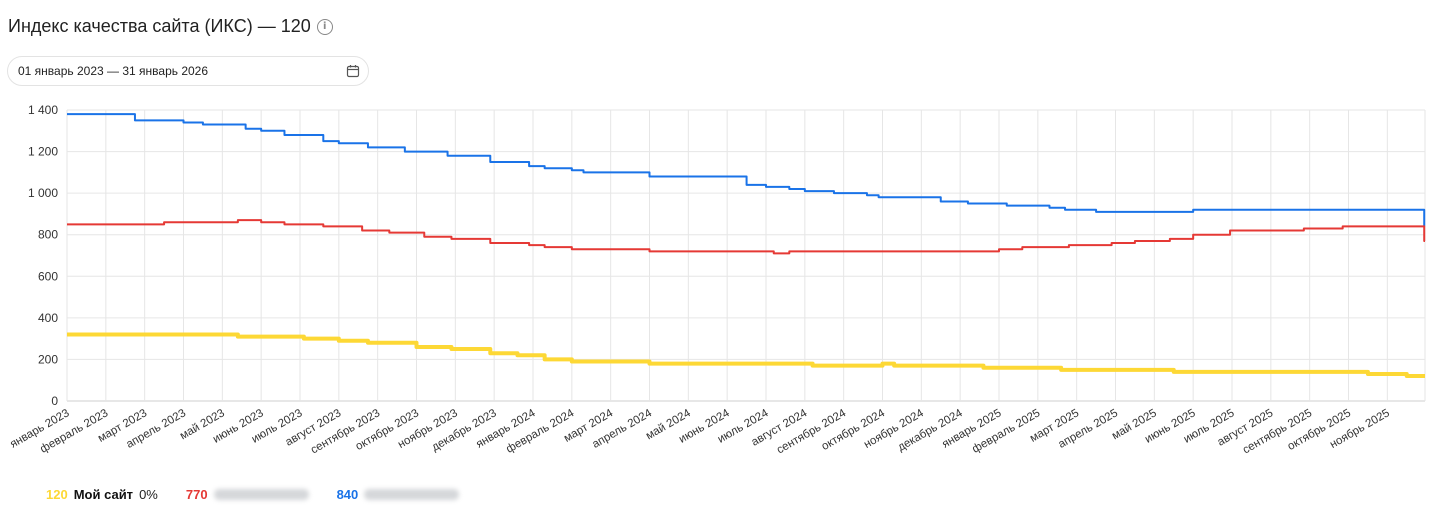 The image size is (1440, 506). Describe the element at coordinates (196, 494) in the screenshot. I see `legend-value: 770` at that location.